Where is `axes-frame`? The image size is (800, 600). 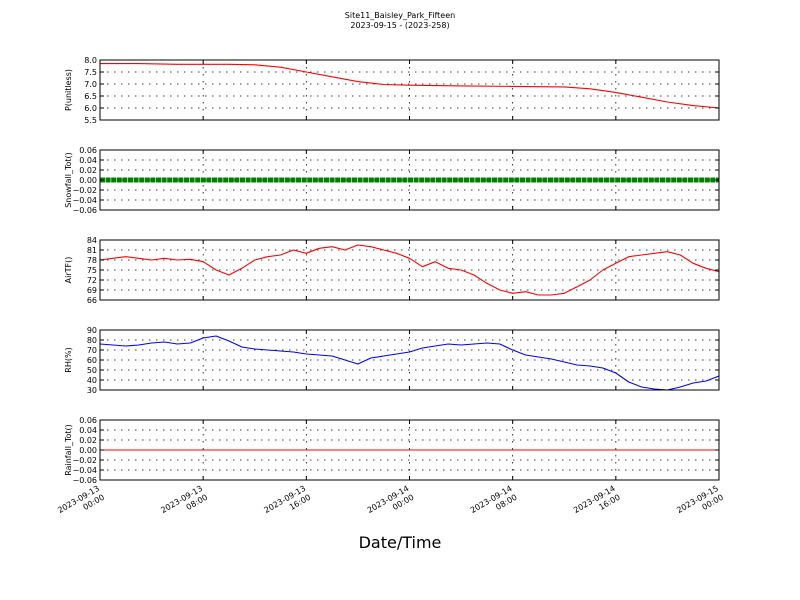 axes-frame is located at coordinates (409, 90).